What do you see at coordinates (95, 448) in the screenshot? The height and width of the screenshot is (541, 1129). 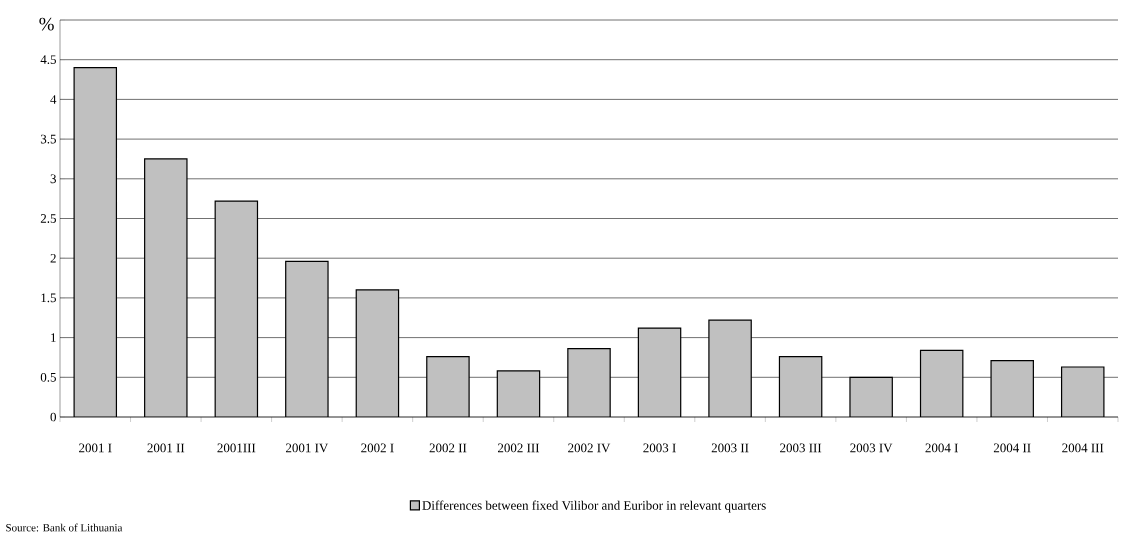 I see `x-tick-label: 2001 I` at bounding box center [95, 448].